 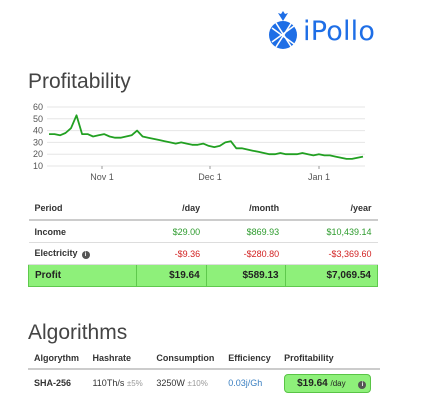 I want to click on table-header-row: Period /day /month /year, so click(x=203, y=209).